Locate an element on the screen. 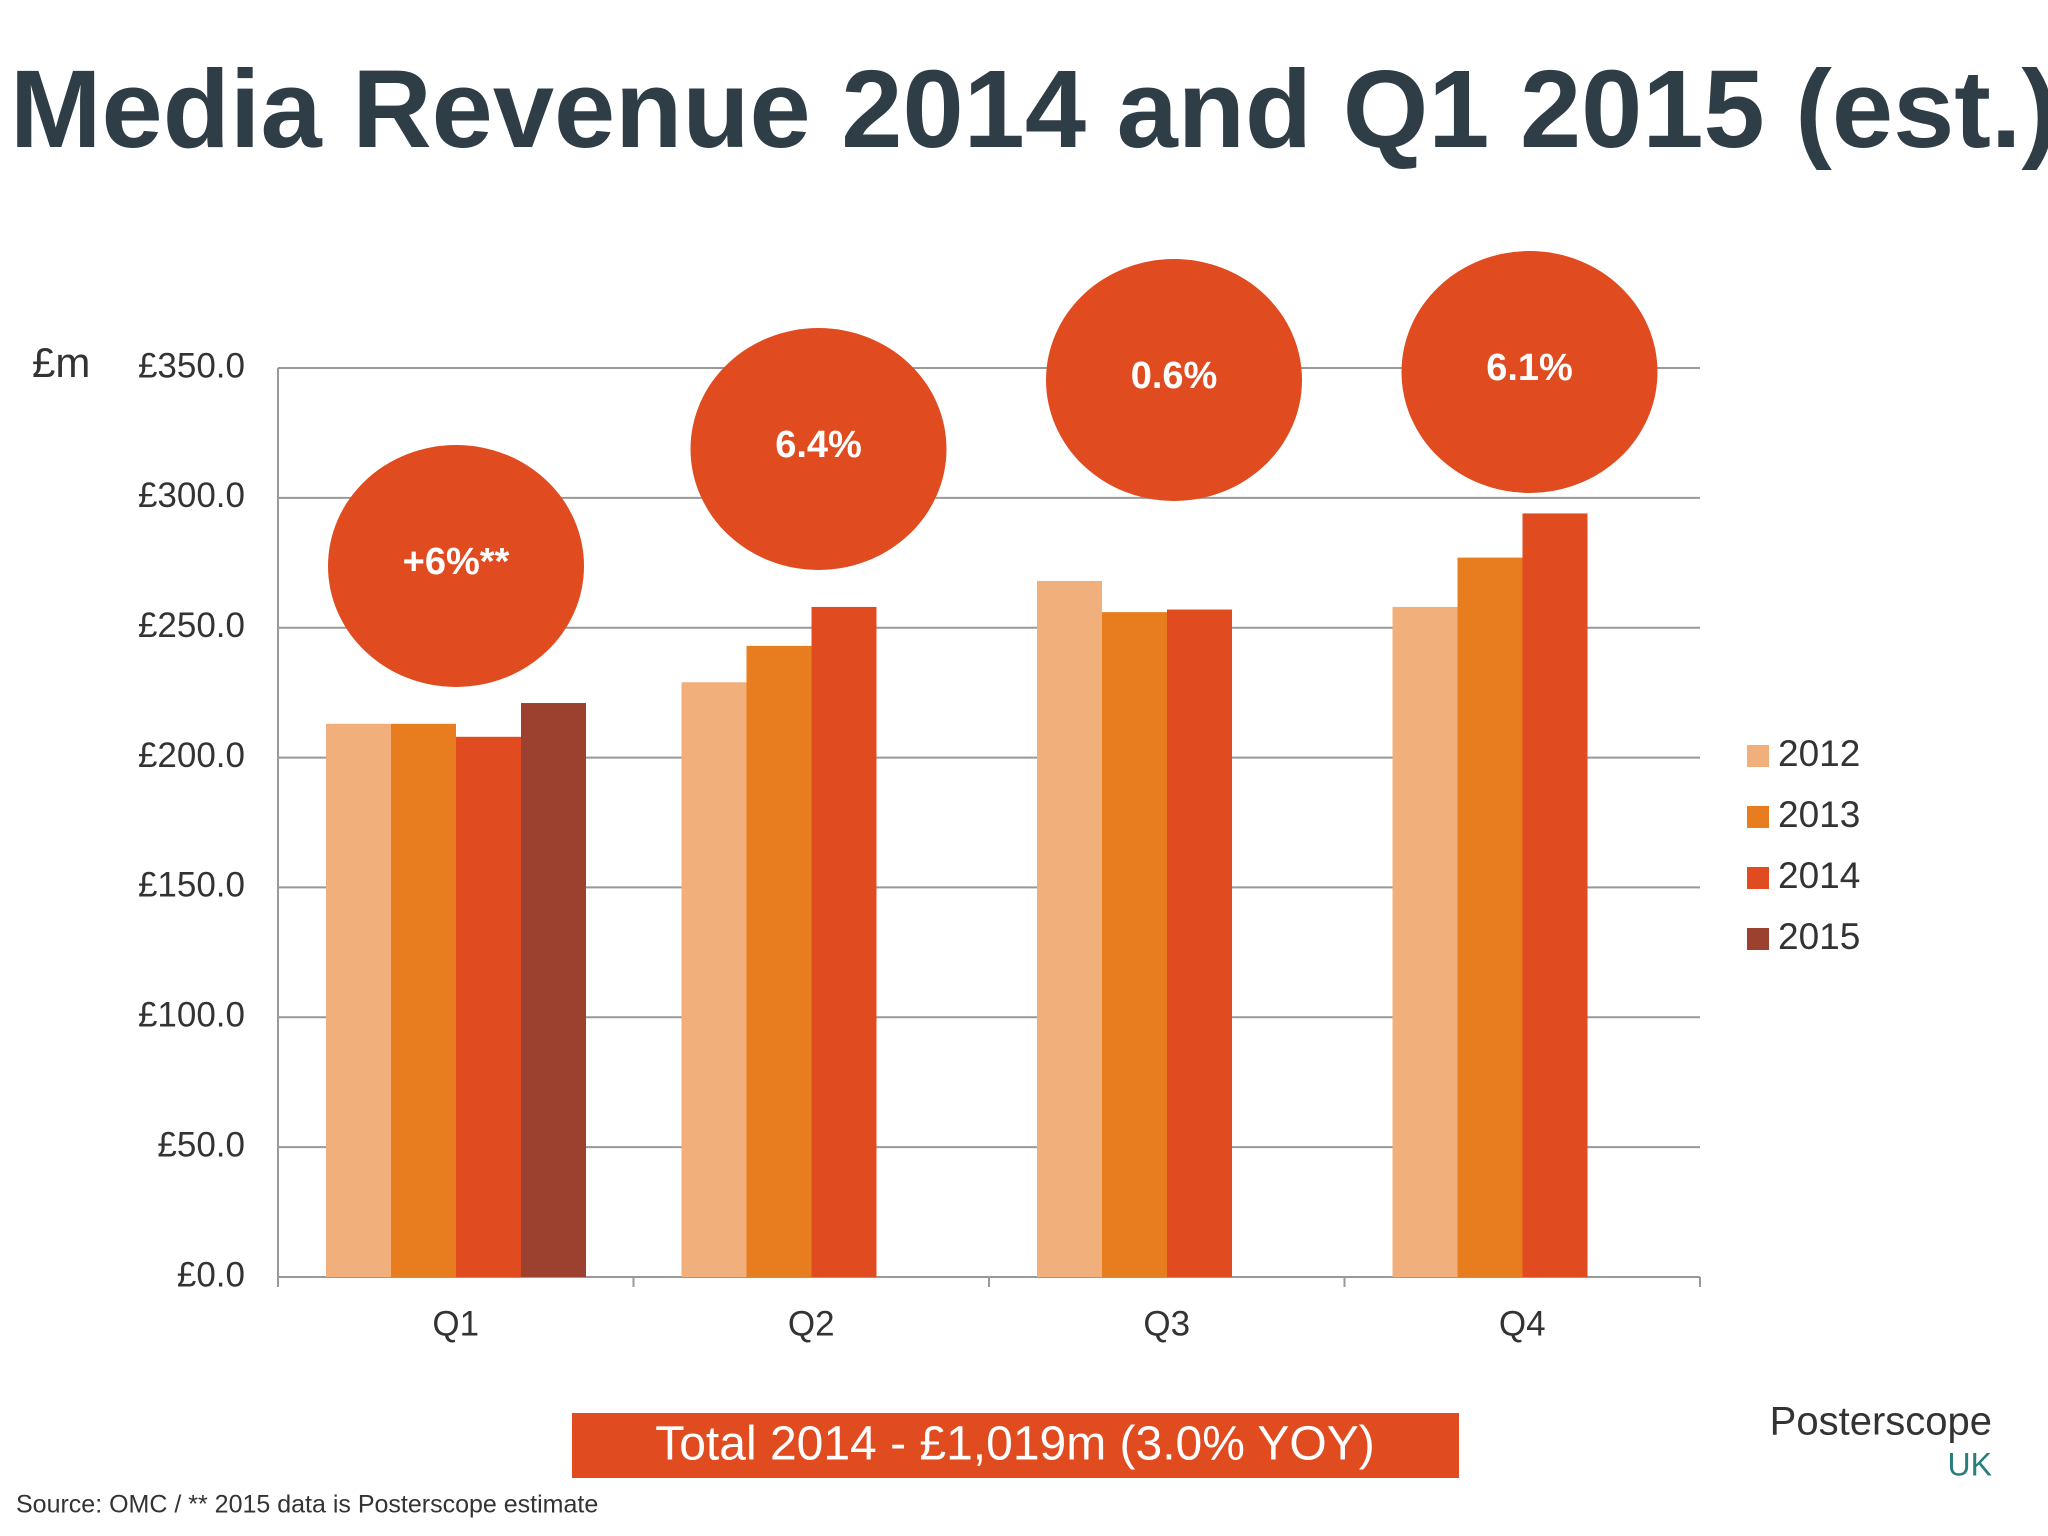 This screenshot has height=1536, width=2048. y-tick-label: £50.0 is located at coordinates (201, 1144).